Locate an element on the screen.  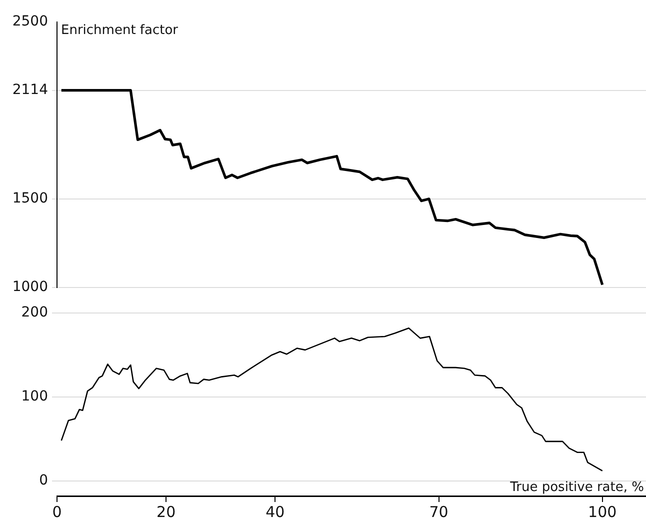
y-tick-label: 1000 is located at coordinates (30, 287).